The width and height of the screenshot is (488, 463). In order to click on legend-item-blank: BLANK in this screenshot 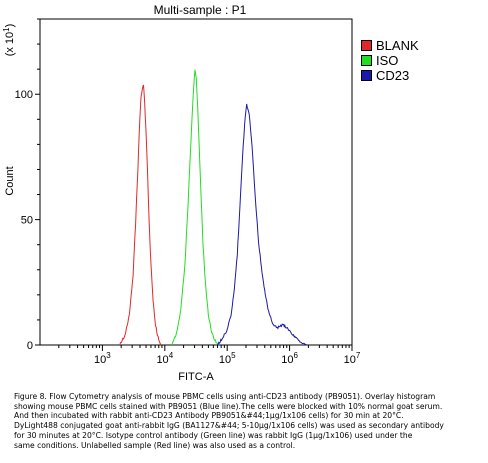, I will do `click(390, 45)`.